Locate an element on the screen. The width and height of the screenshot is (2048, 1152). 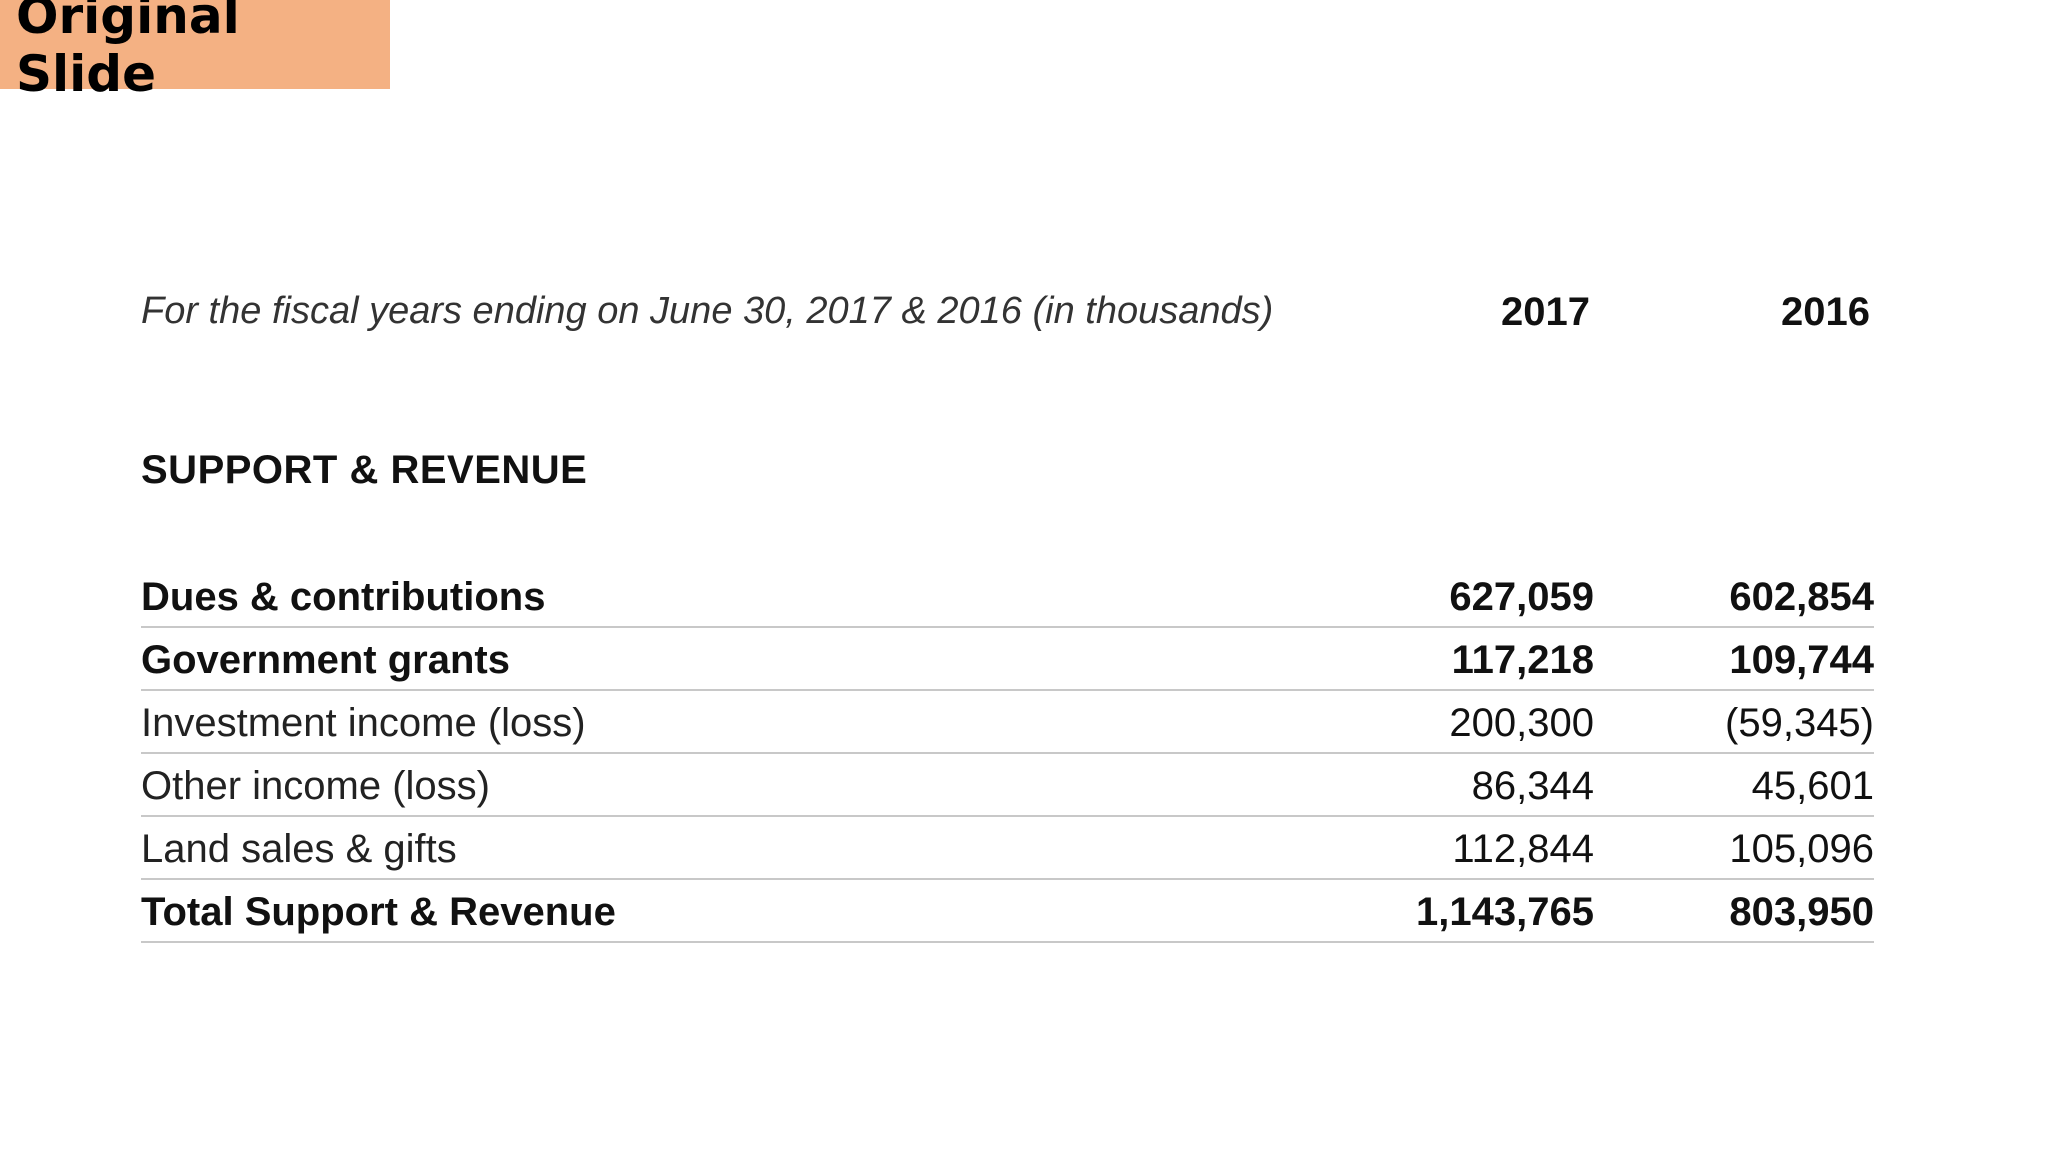
row-value-2016: 602,854 is located at coordinates (1801, 597).